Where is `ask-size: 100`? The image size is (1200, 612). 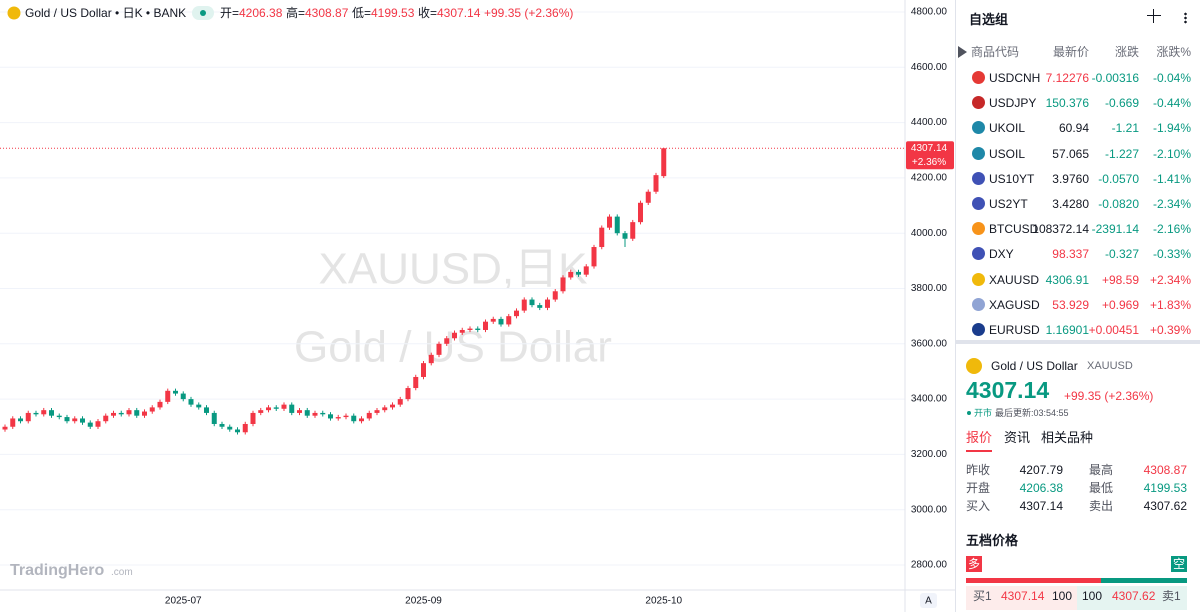 ask-size: 100 is located at coordinates (1092, 596).